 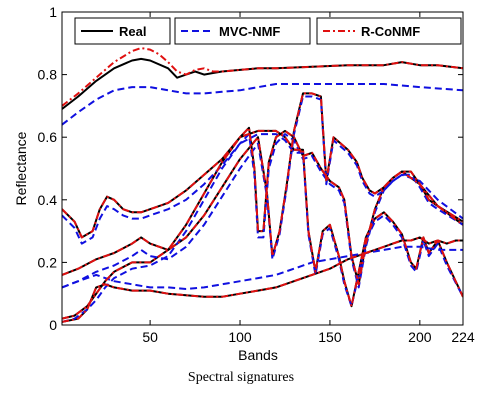 What do you see at coordinates (240, 337) in the screenshot?
I see `x-tick-label: 100` at bounding box center [240, 337].